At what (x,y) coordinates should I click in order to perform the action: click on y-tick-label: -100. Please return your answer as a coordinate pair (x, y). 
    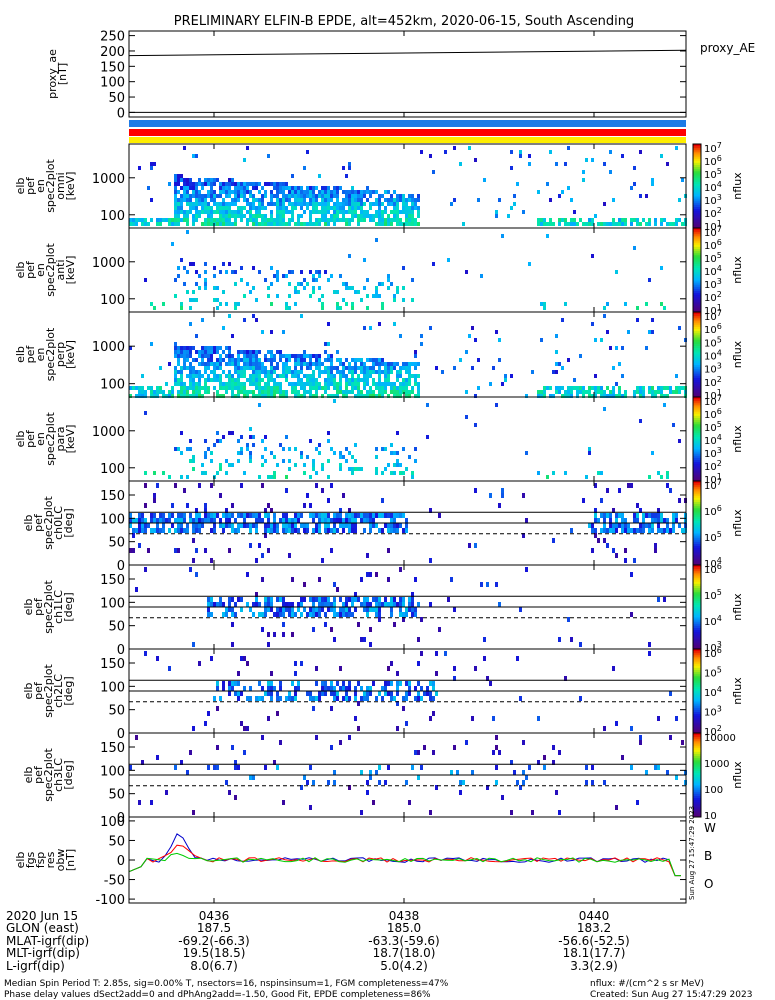
    Looking at the image, I should click on (110, 900).